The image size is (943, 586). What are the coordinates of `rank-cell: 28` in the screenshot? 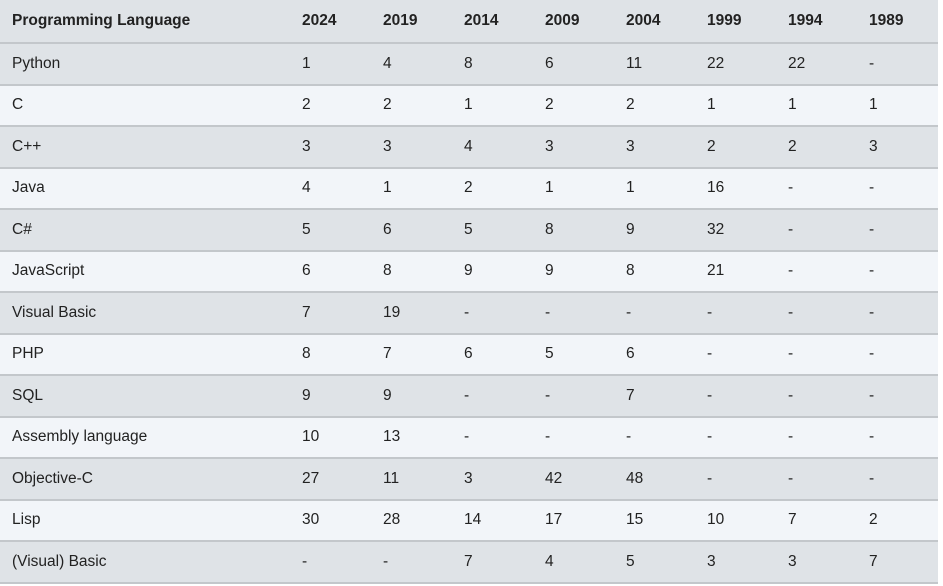 It's located at (411, 520).